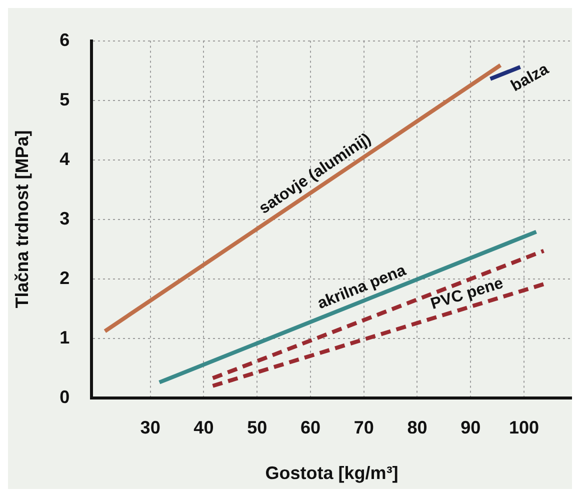 The image size is (580, 497). What do you see at coordinates (467, 294) in the screenshot?
I see `text: PVC pene` at bounding box center [467, 294].